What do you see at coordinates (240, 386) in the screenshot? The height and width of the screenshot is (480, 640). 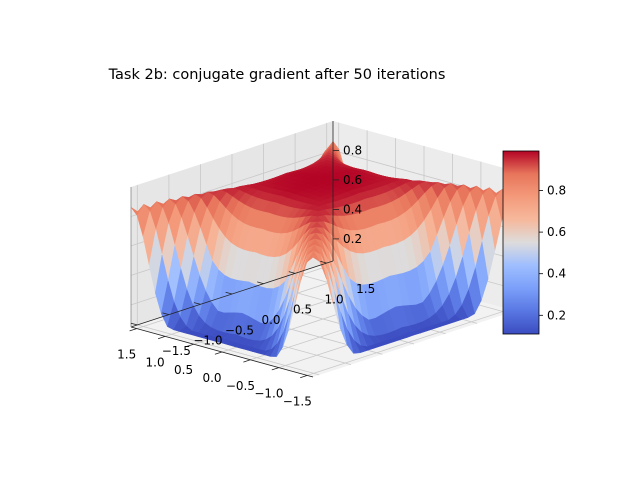 I see `x-tick-label: −0.5` at bounding box center [240, 386].